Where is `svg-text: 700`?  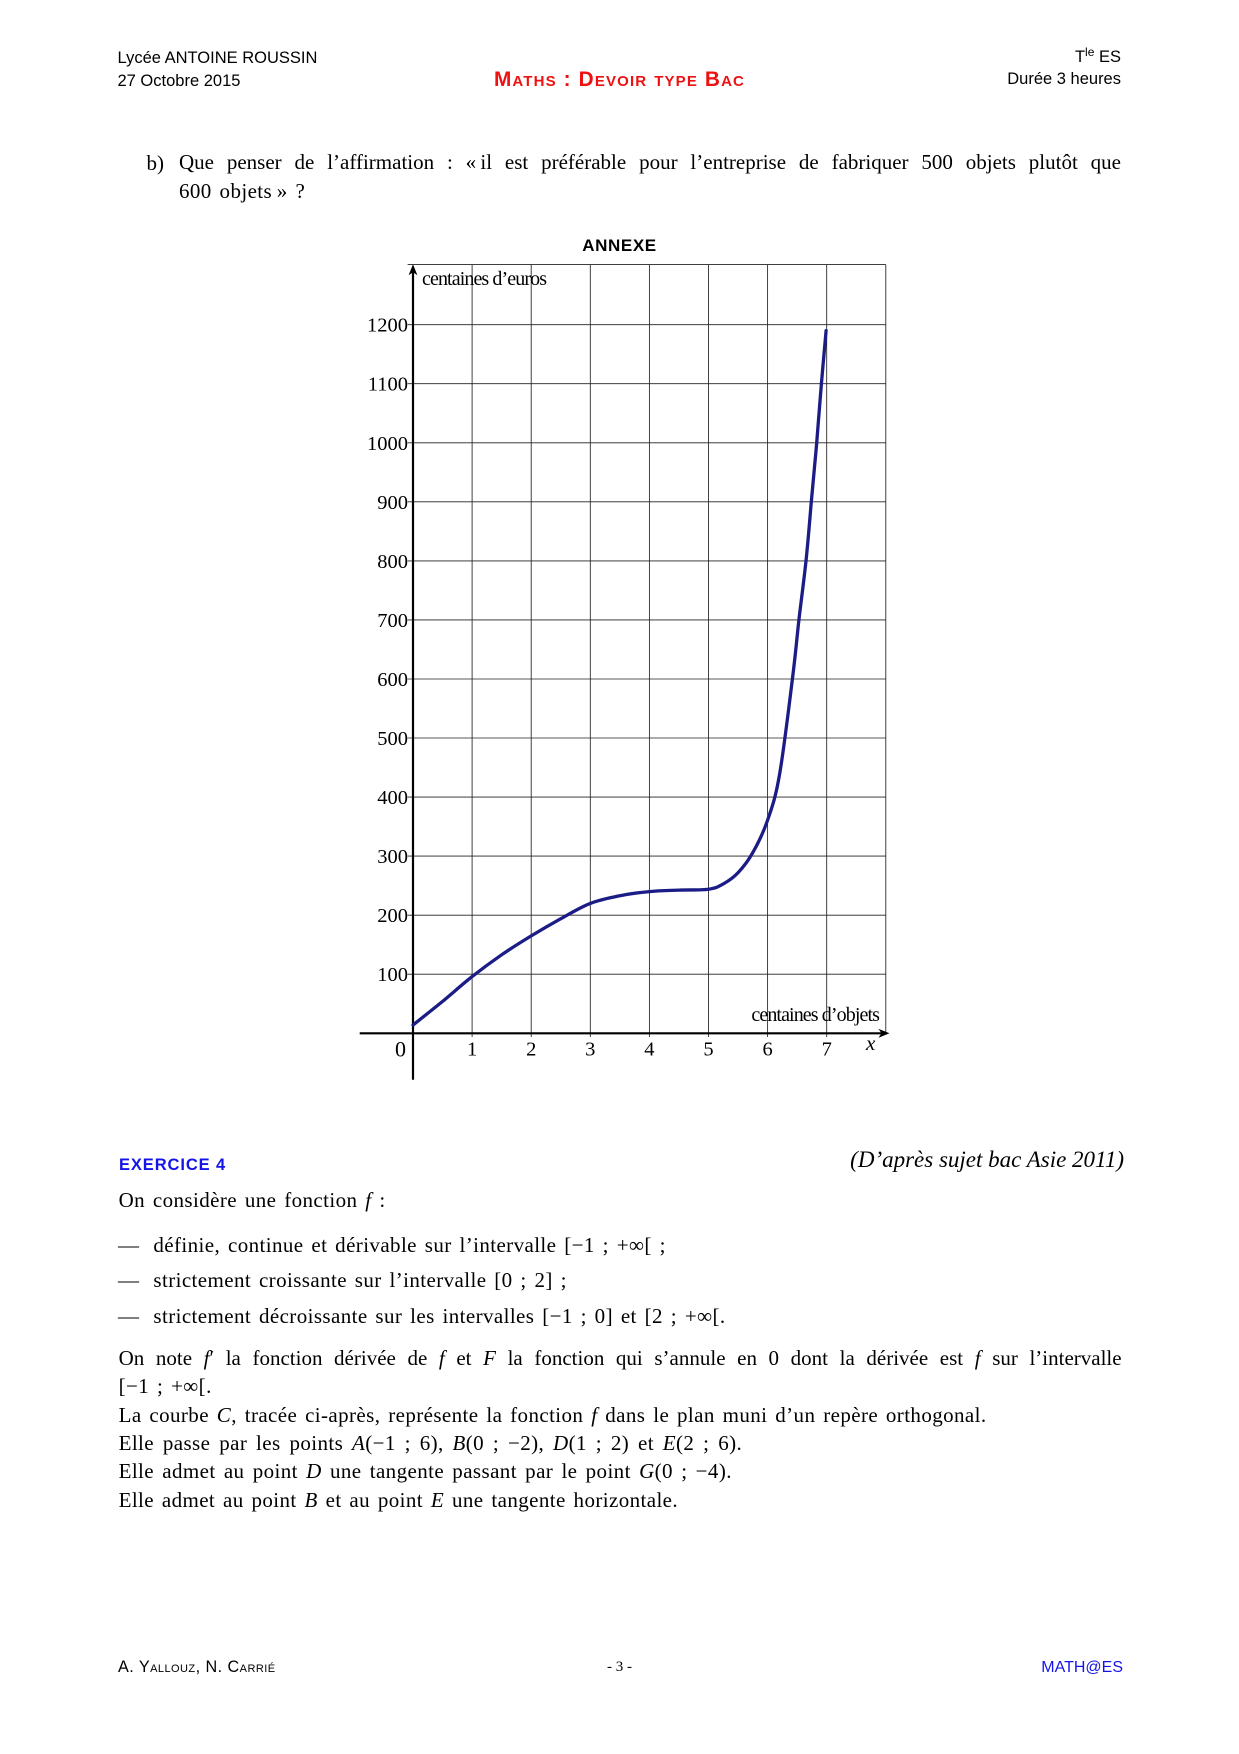
svg-text: 700 is located at coordinates (392, 621).